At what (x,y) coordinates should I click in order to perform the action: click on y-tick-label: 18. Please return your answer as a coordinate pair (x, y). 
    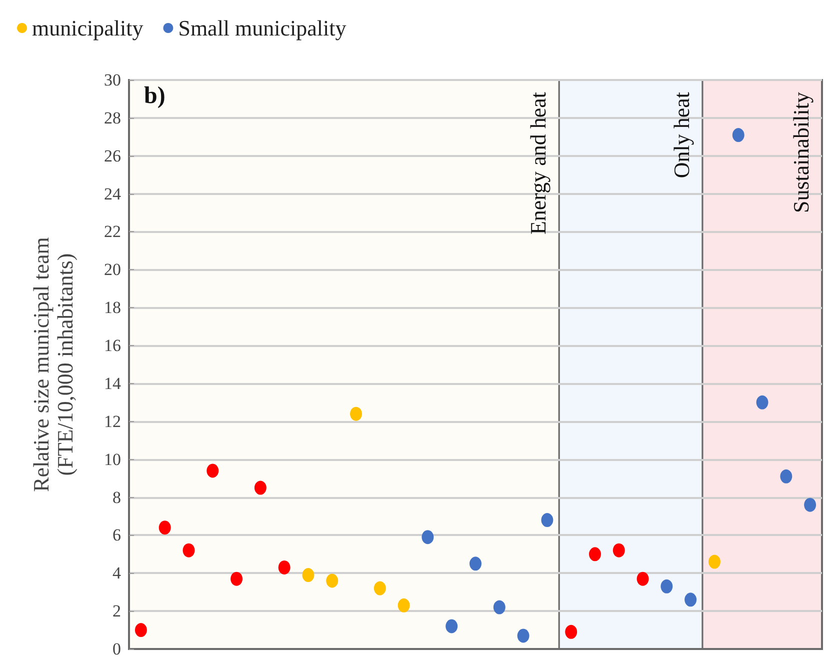
    Looking at the image, I should click on (112, 308).